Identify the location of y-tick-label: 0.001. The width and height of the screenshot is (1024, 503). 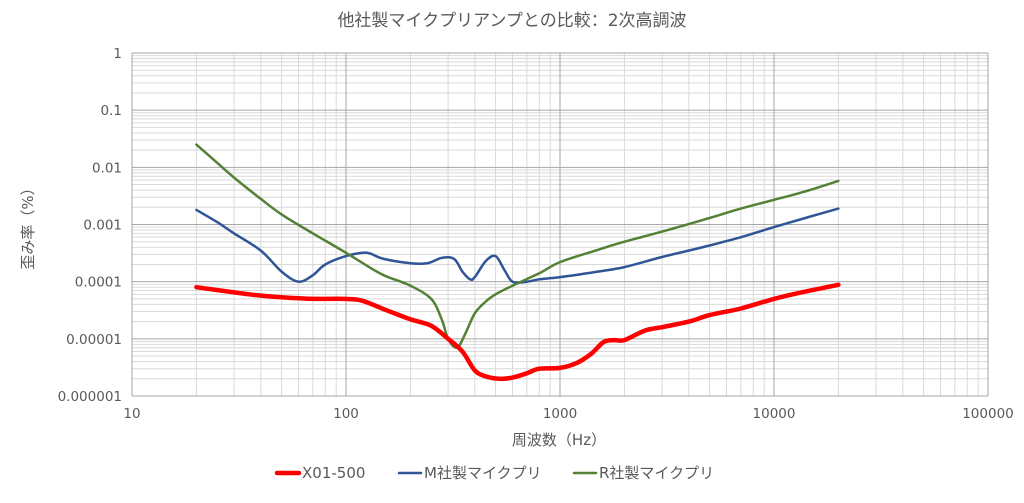
(102, 226).